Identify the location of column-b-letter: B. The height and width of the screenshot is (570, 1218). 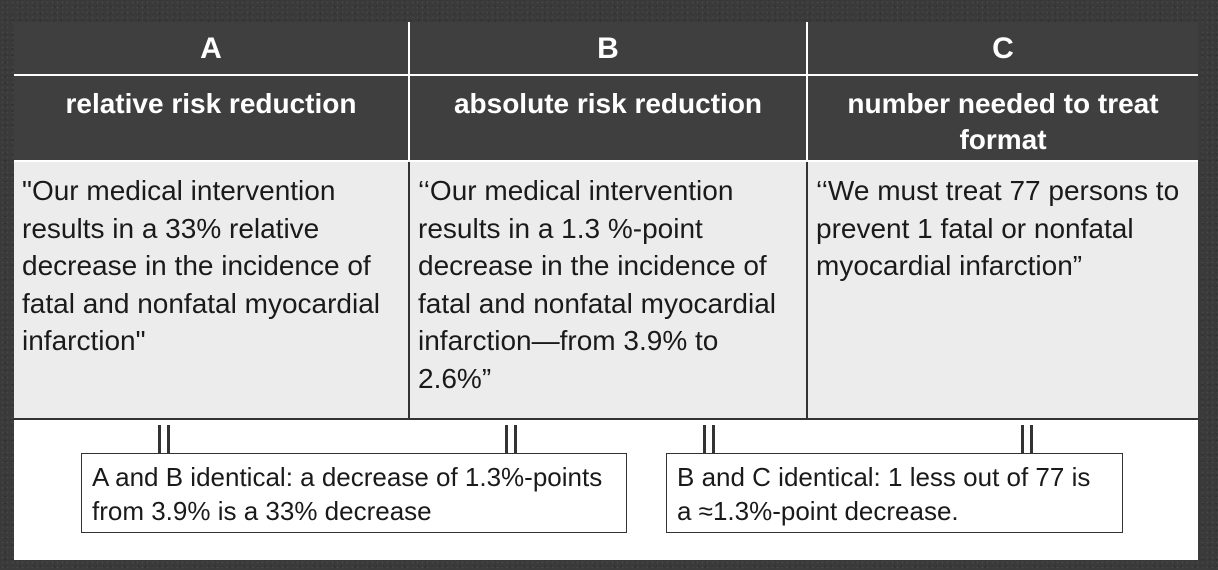
(607, 49).